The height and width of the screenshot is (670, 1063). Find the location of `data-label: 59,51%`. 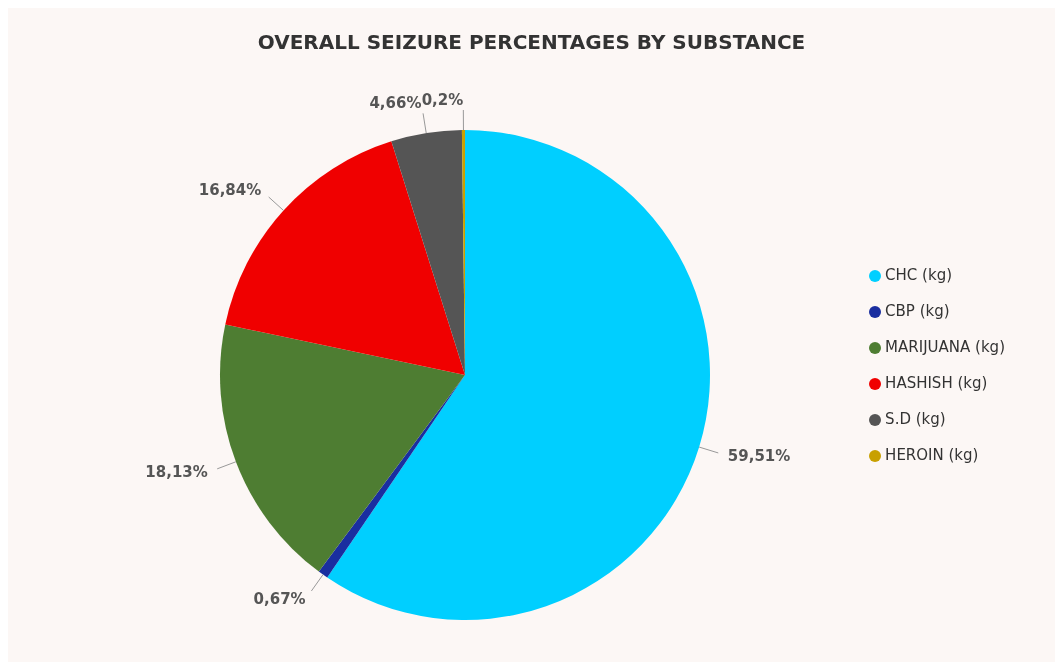

data-label: 59,51% is located at coordinates (759, 455).